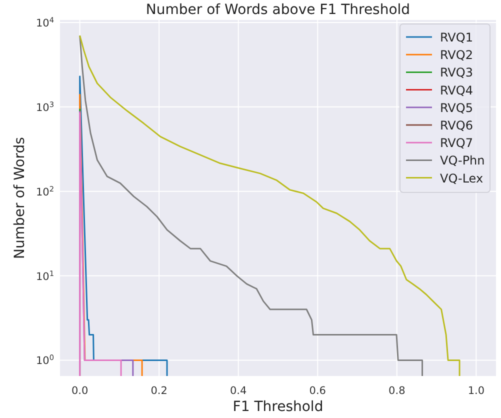  Describe the element at coordinates (456, 73) in the screenshot. I see `legend-label: RVQ3` at that location.